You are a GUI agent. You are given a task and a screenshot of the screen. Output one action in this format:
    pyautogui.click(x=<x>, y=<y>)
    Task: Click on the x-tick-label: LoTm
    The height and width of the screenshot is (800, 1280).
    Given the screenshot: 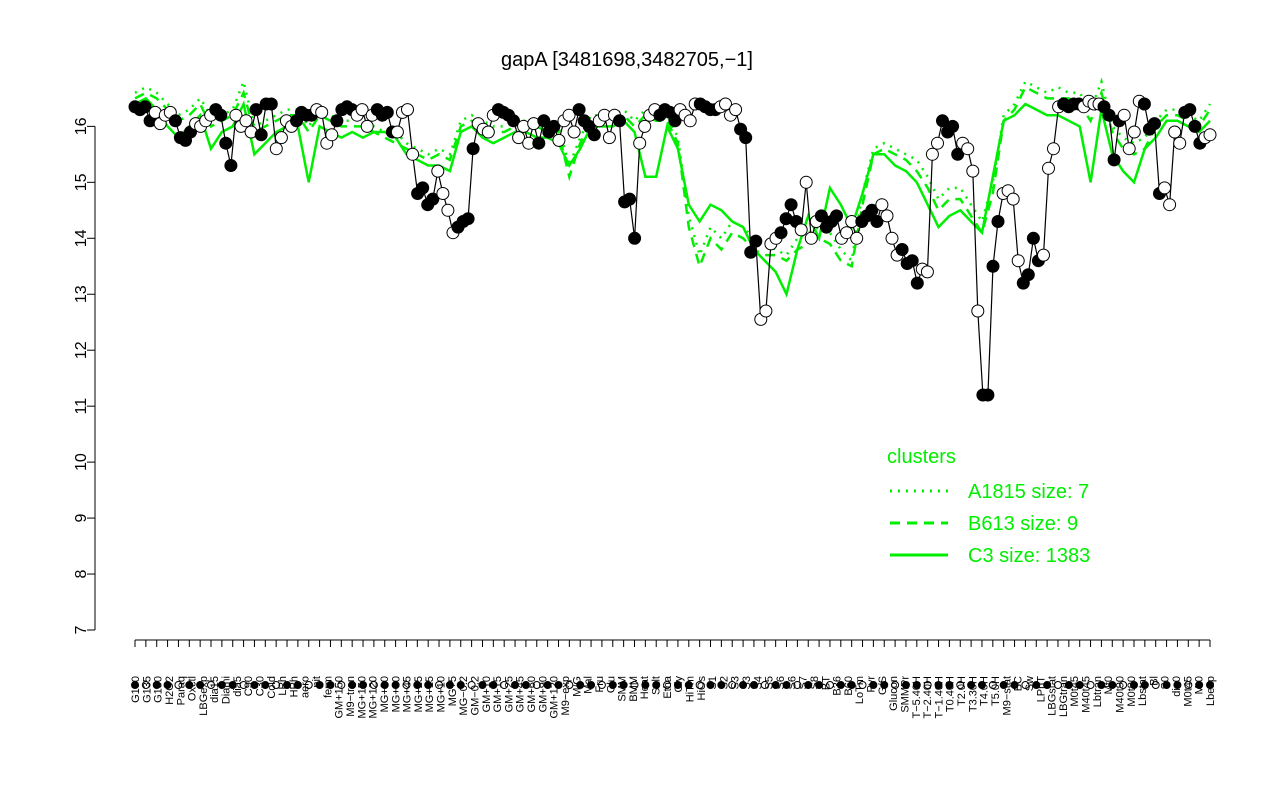 What is the action you would take?
    pyautogui.click(x=860, y=690)
    